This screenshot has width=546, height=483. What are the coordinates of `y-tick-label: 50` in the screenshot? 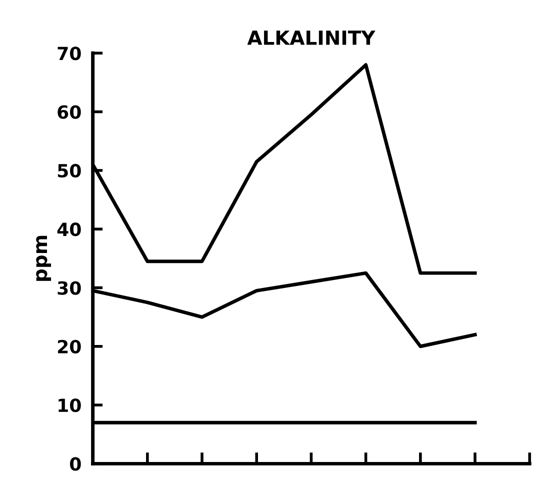 It's located at (69, 171).